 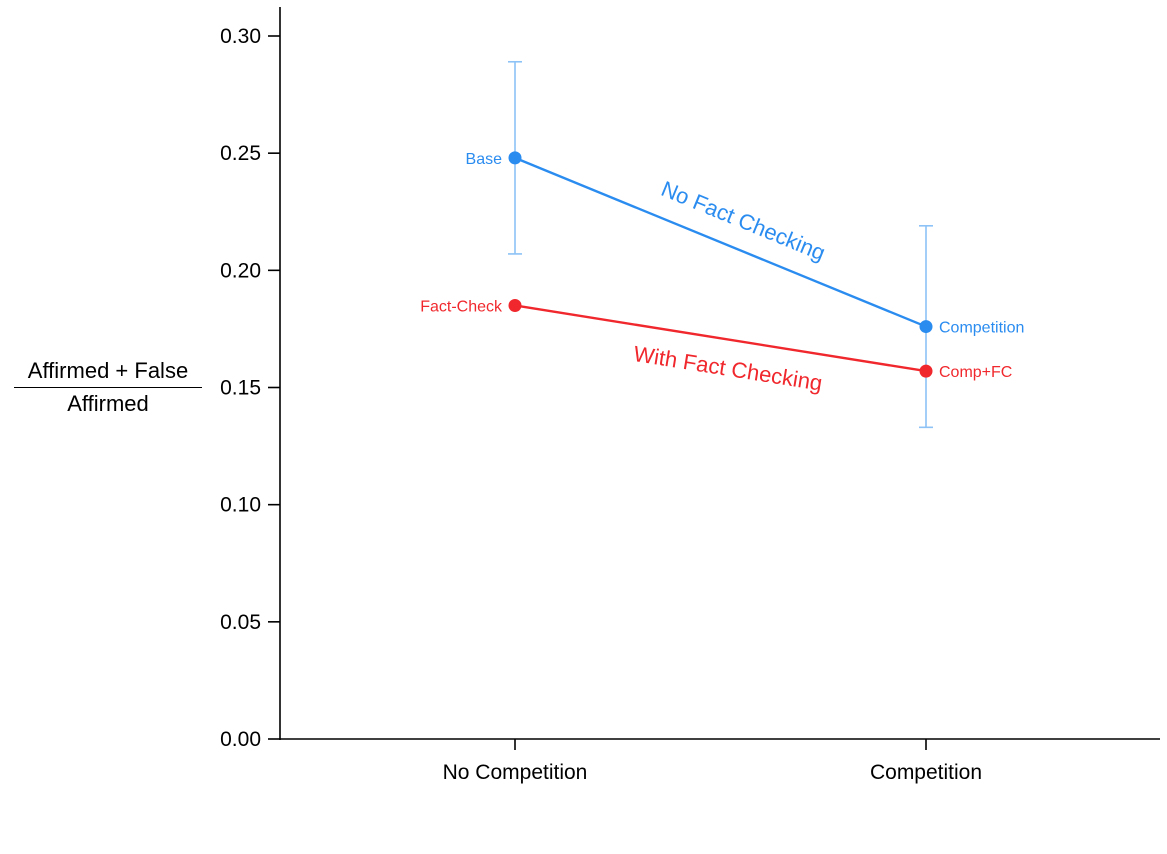 What do you see at coordinates (515, 772) in the screenshot?
I see `x-tick-label: No Competition` at bounding box center [515, 772].